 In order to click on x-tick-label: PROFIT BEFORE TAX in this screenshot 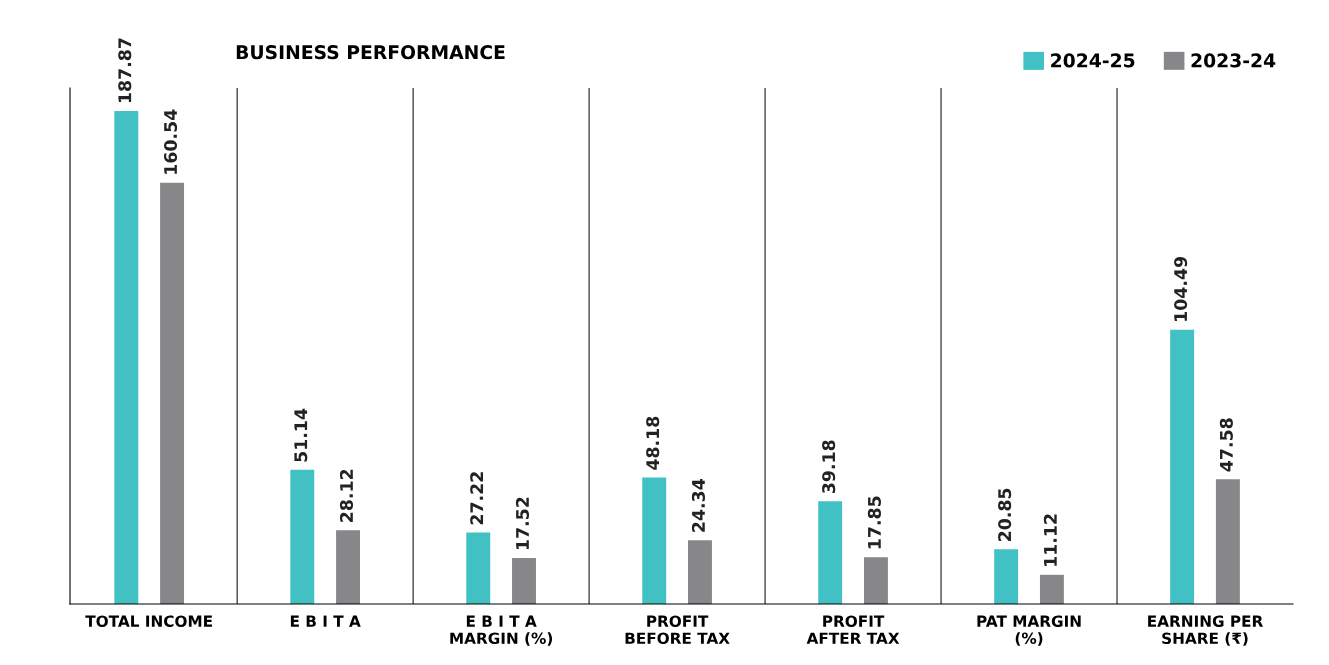, I will do `click(677, 630)`.